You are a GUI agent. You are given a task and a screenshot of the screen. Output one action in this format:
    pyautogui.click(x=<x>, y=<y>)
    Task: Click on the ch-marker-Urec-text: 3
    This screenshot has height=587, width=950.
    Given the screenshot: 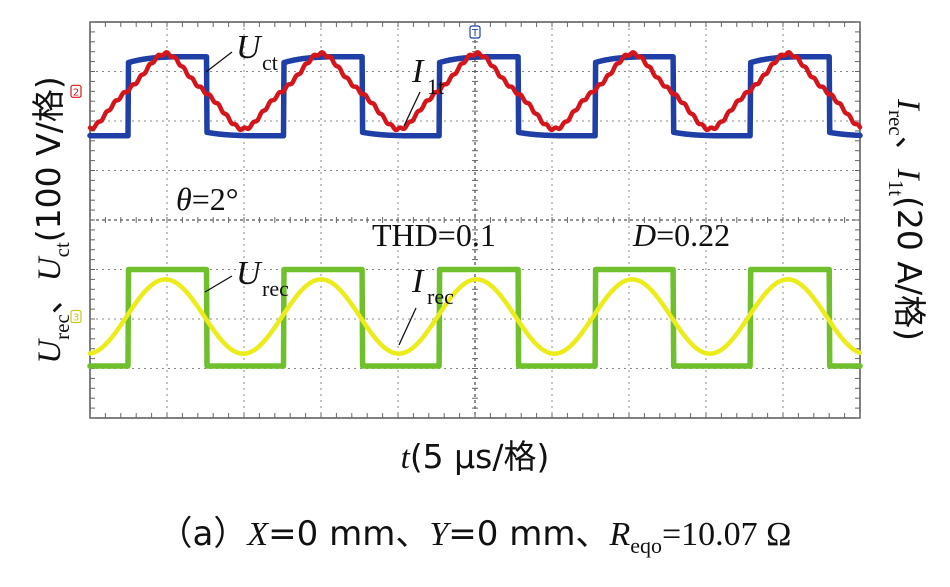 What is the action you would take?
    pyautogui.click(x=76, y=318)
    